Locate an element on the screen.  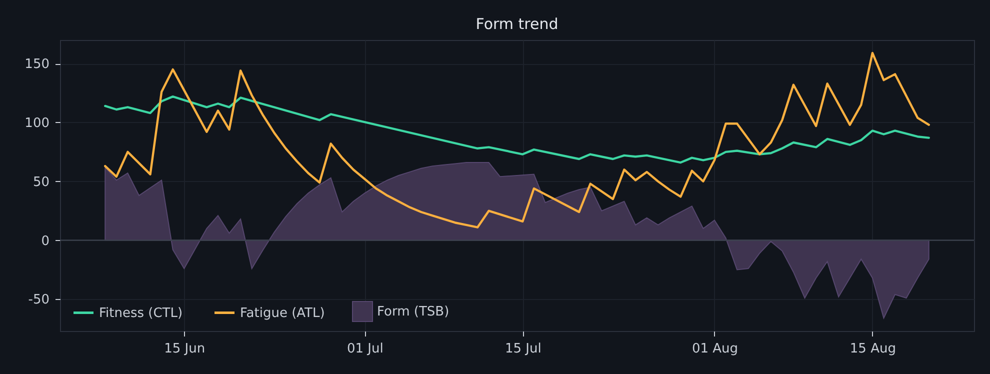
x-tick-label: 15 Jun is located at coordinates (185, 349).